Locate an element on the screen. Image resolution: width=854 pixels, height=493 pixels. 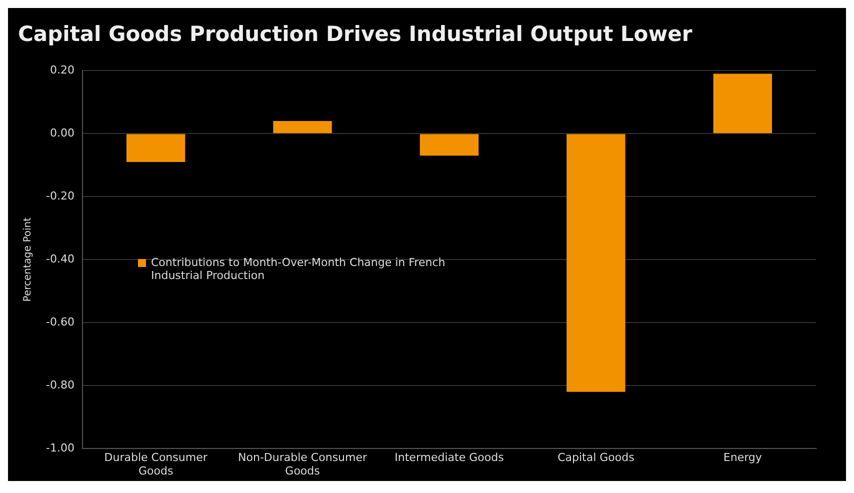
legend-label: Contributions to Month-Over-Month Change in French Industrial Production is located at coordinates (298, 269).